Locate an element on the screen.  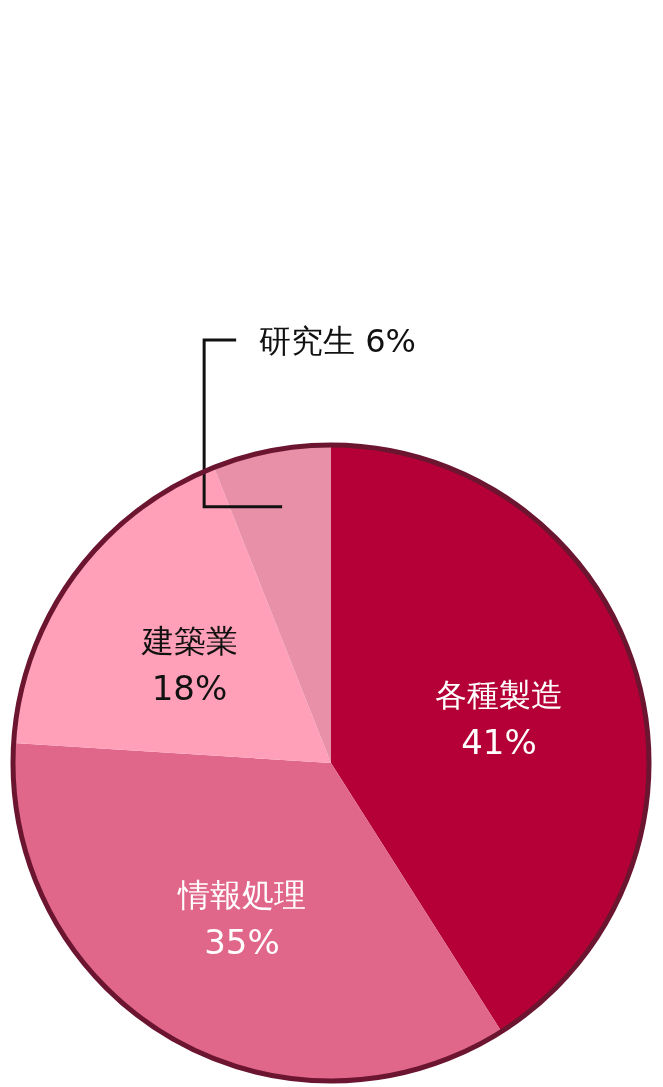
slice-label: 各種製造 is located at coordinates (498, 695).